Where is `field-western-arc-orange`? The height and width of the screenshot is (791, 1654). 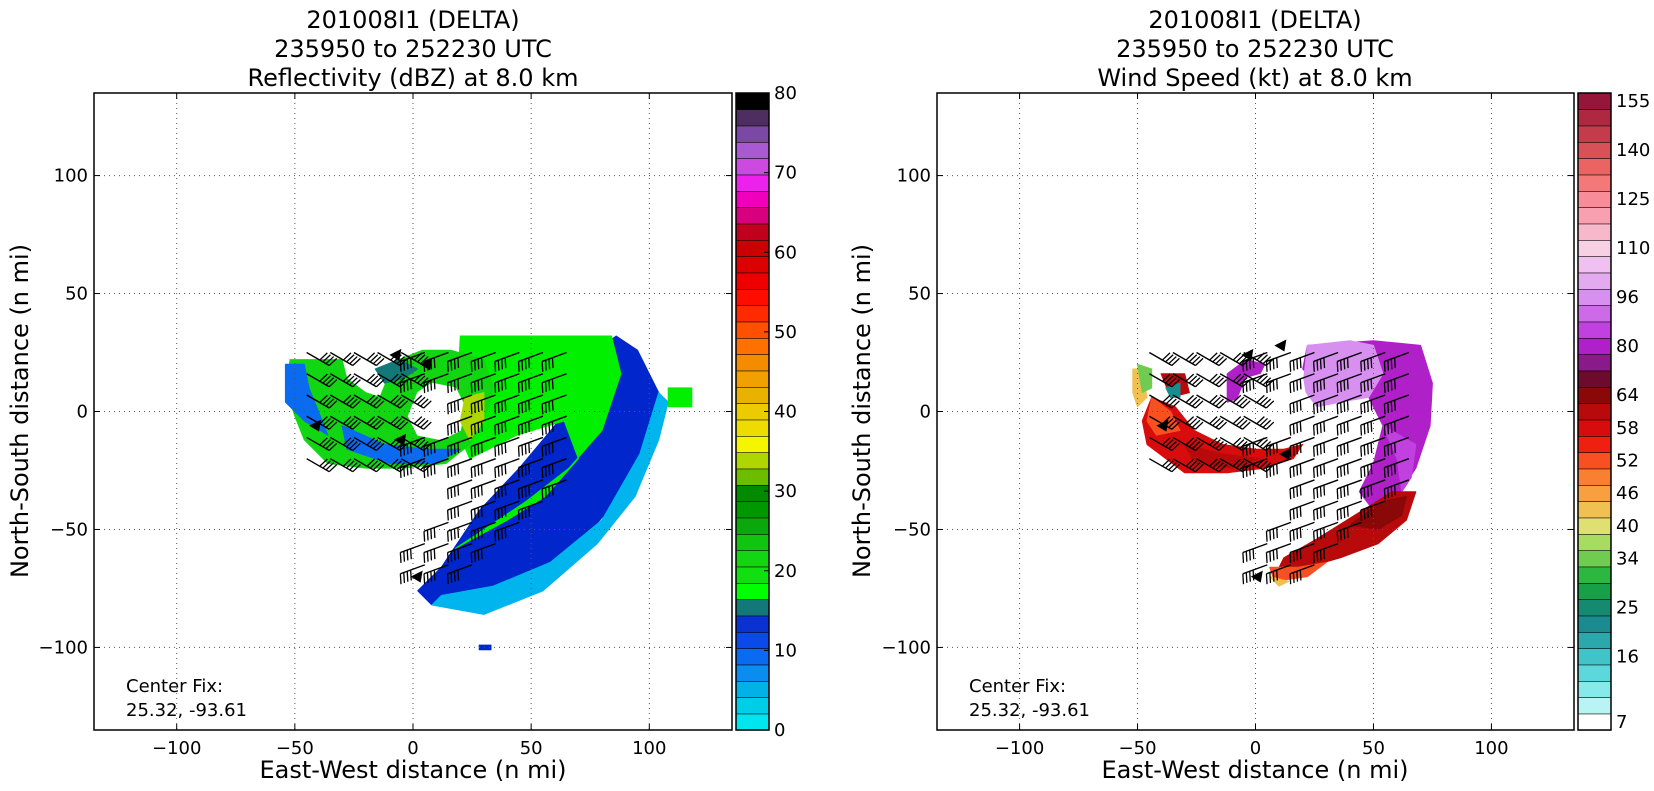
field-western-arc-orange is located at coordinates (1163, 416).